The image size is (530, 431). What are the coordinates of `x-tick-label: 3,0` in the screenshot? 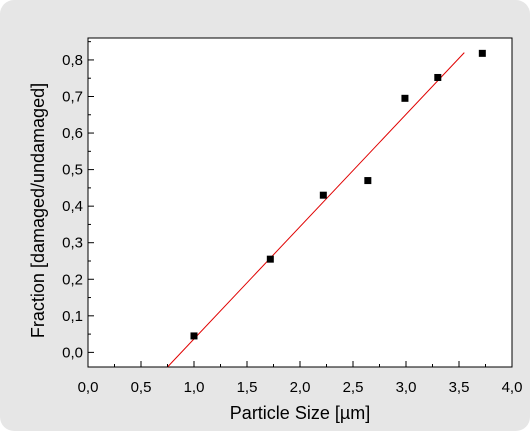 It's located at (406, 387).